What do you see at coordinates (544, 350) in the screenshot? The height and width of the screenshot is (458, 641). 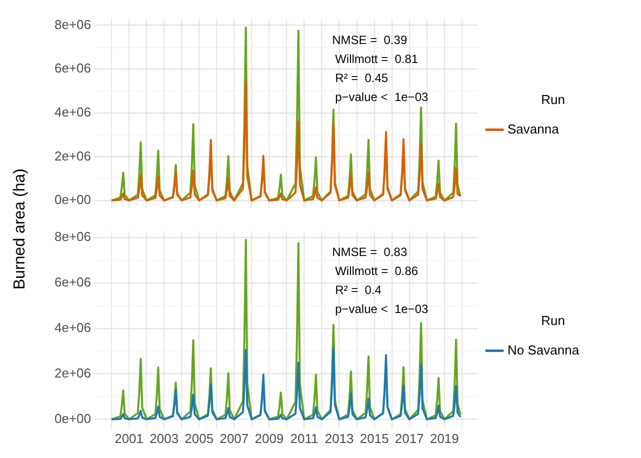 I see `legend-label: No Savanna` at bounding box center [544, 350].